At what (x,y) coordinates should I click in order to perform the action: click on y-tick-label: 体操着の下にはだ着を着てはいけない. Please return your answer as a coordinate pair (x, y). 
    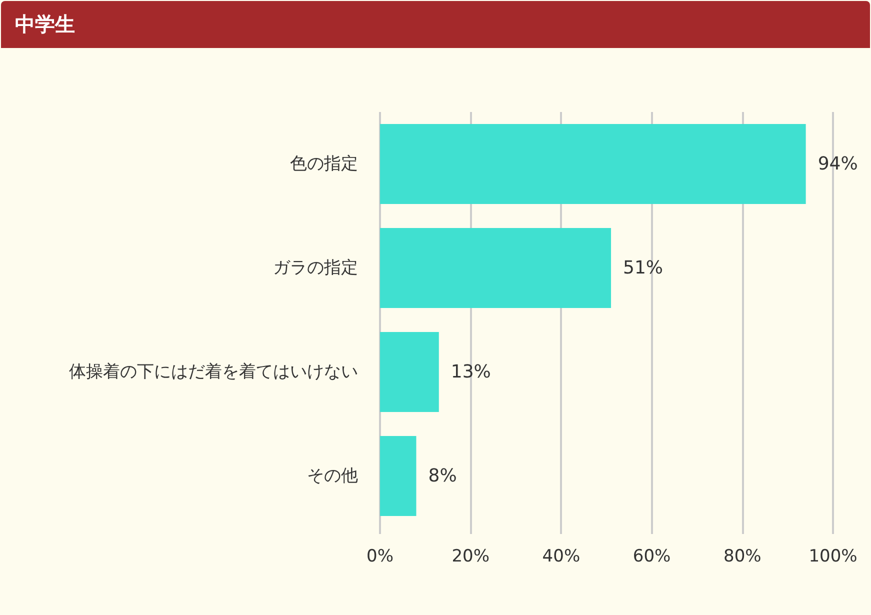
    Looking at the image, I should click on (213, 372).